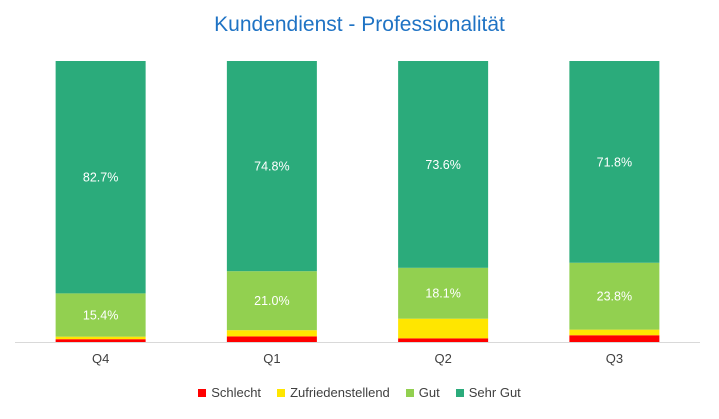 This screenshot has height=419, width=719. I want to click on data-label-sehr-gut-q1: 74.8%, so click(271, 167).